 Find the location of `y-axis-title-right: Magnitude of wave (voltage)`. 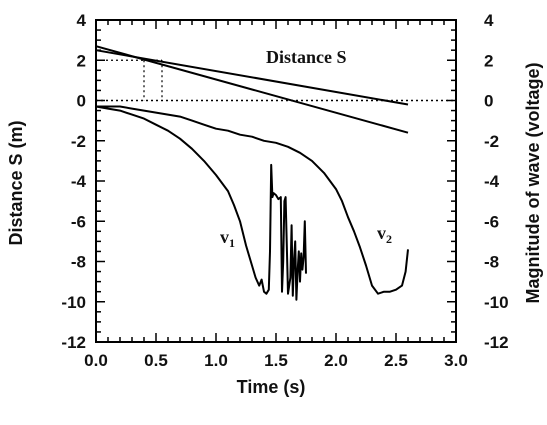

y-axis-title-right: Magnitude of wave (voltage) is located at coordinates (533, 182).